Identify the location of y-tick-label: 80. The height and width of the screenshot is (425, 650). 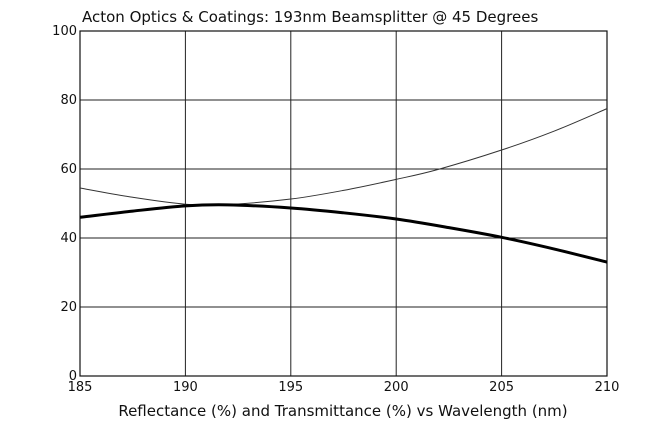
(68, 100).